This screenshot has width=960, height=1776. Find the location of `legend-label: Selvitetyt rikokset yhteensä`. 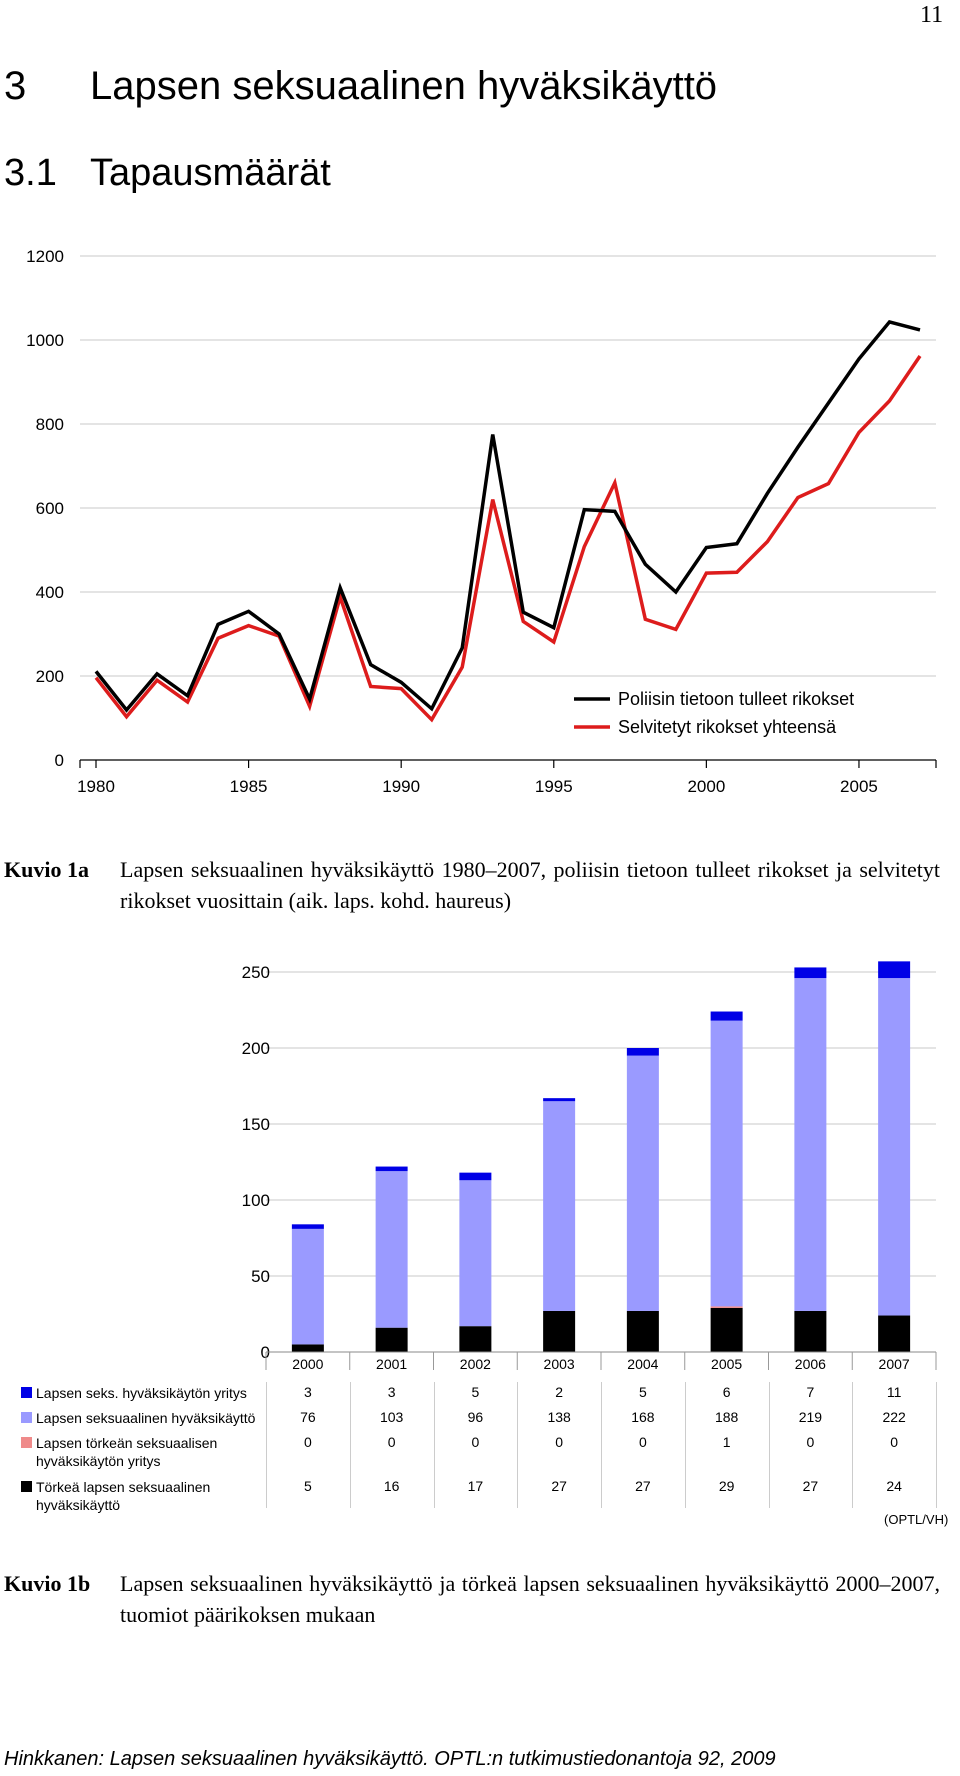

legend-label: Selvitetyt rikokset yhteensä is located at coordinates (727, 727).